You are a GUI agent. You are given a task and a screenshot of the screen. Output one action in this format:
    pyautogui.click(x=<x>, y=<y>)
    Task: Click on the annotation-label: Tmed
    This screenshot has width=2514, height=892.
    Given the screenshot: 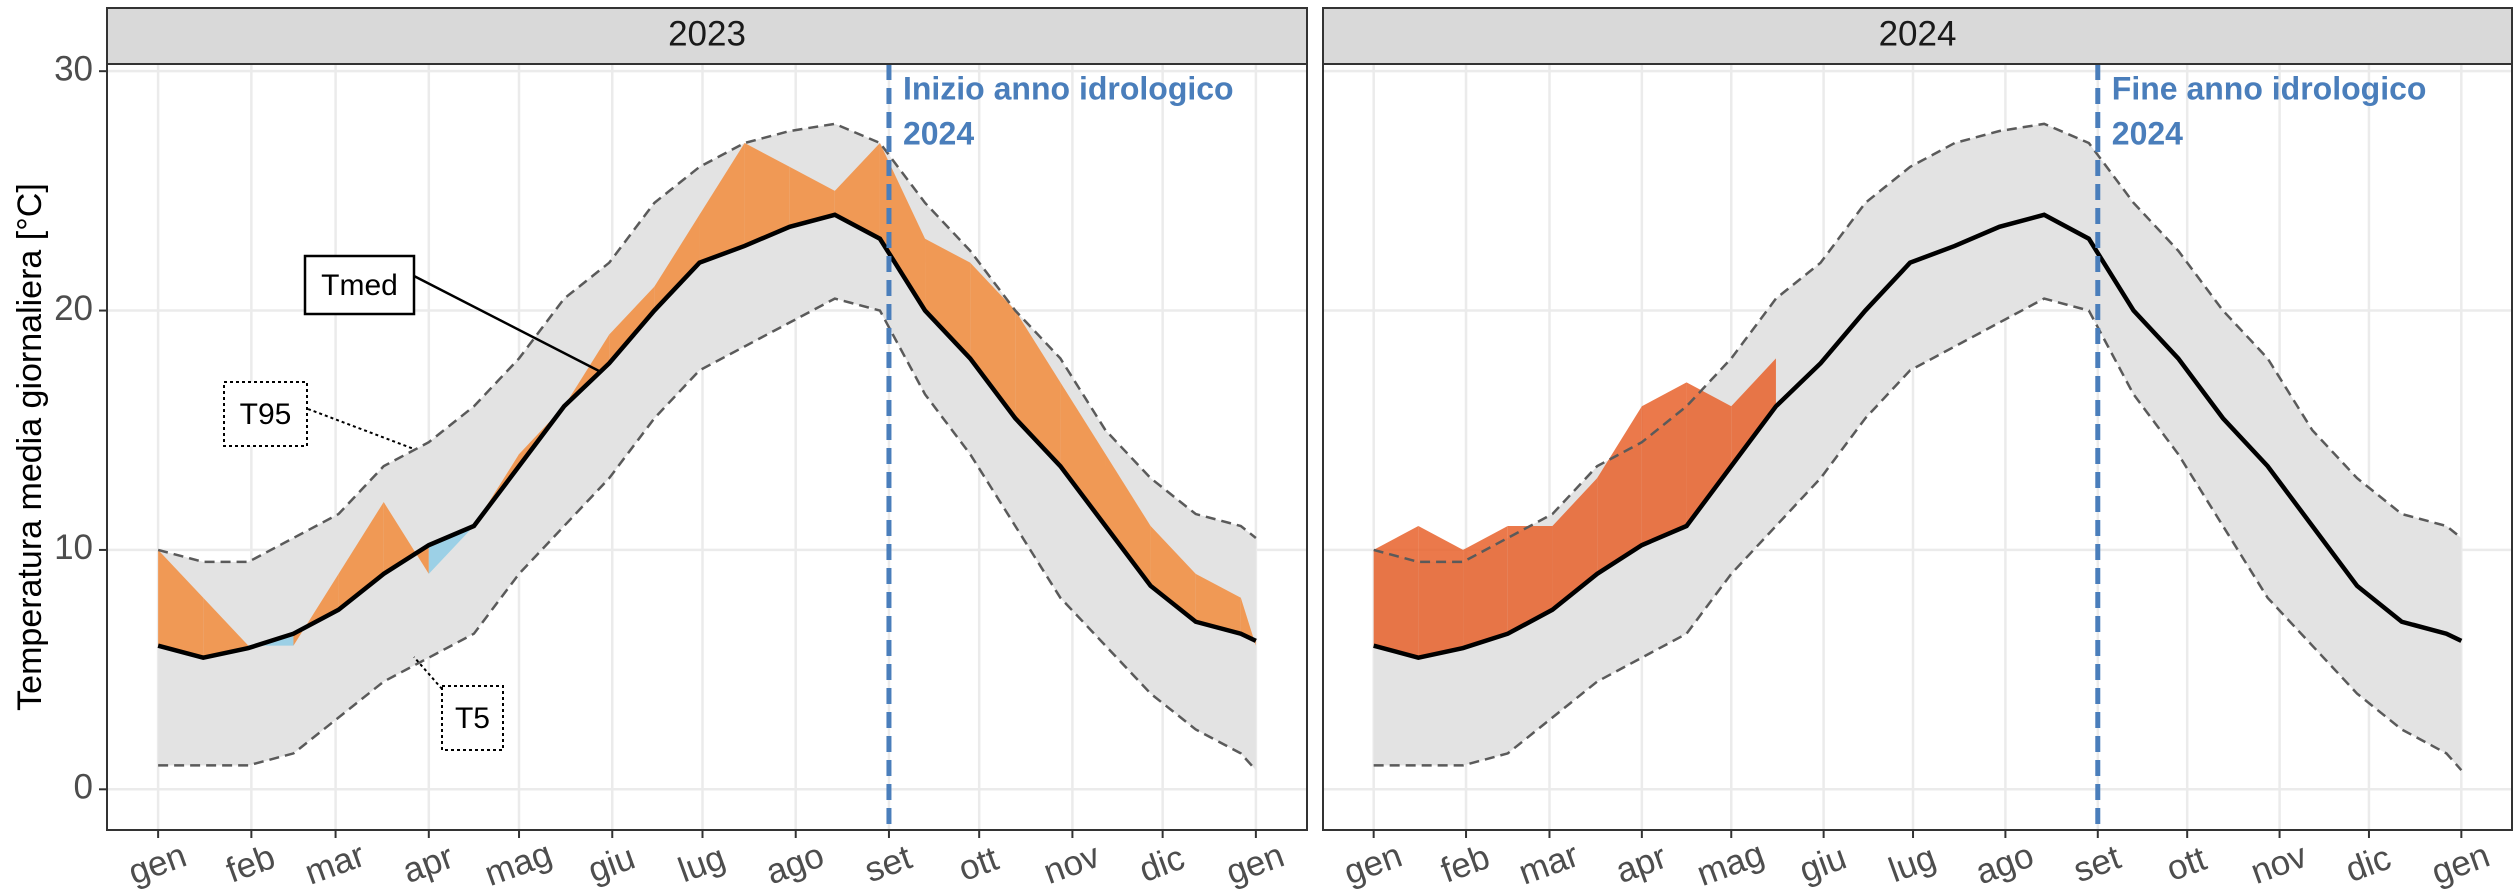 What is the action you would take?
    pyautogui.click(x=359, y=285)
    